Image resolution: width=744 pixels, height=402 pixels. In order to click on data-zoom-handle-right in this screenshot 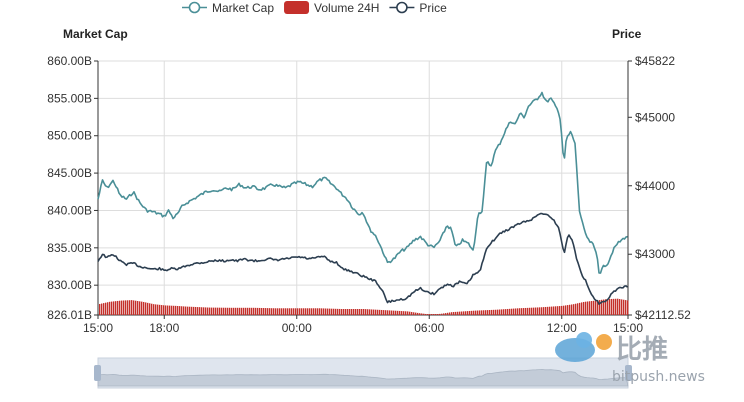, I will do `click(628, 373)`.